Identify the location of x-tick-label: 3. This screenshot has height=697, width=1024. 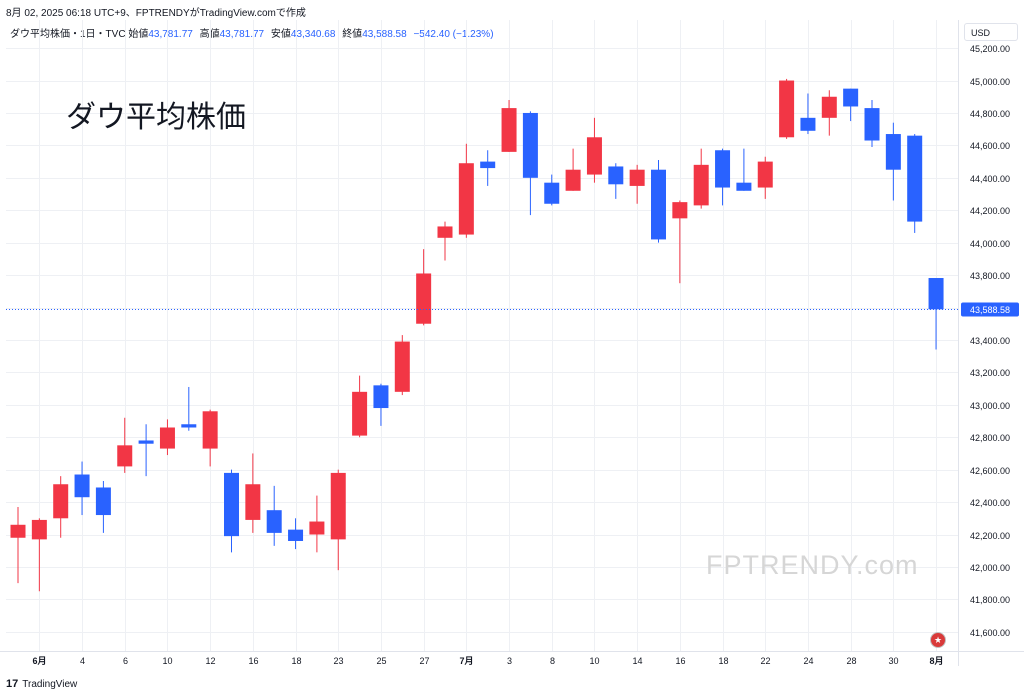
(509, 661).